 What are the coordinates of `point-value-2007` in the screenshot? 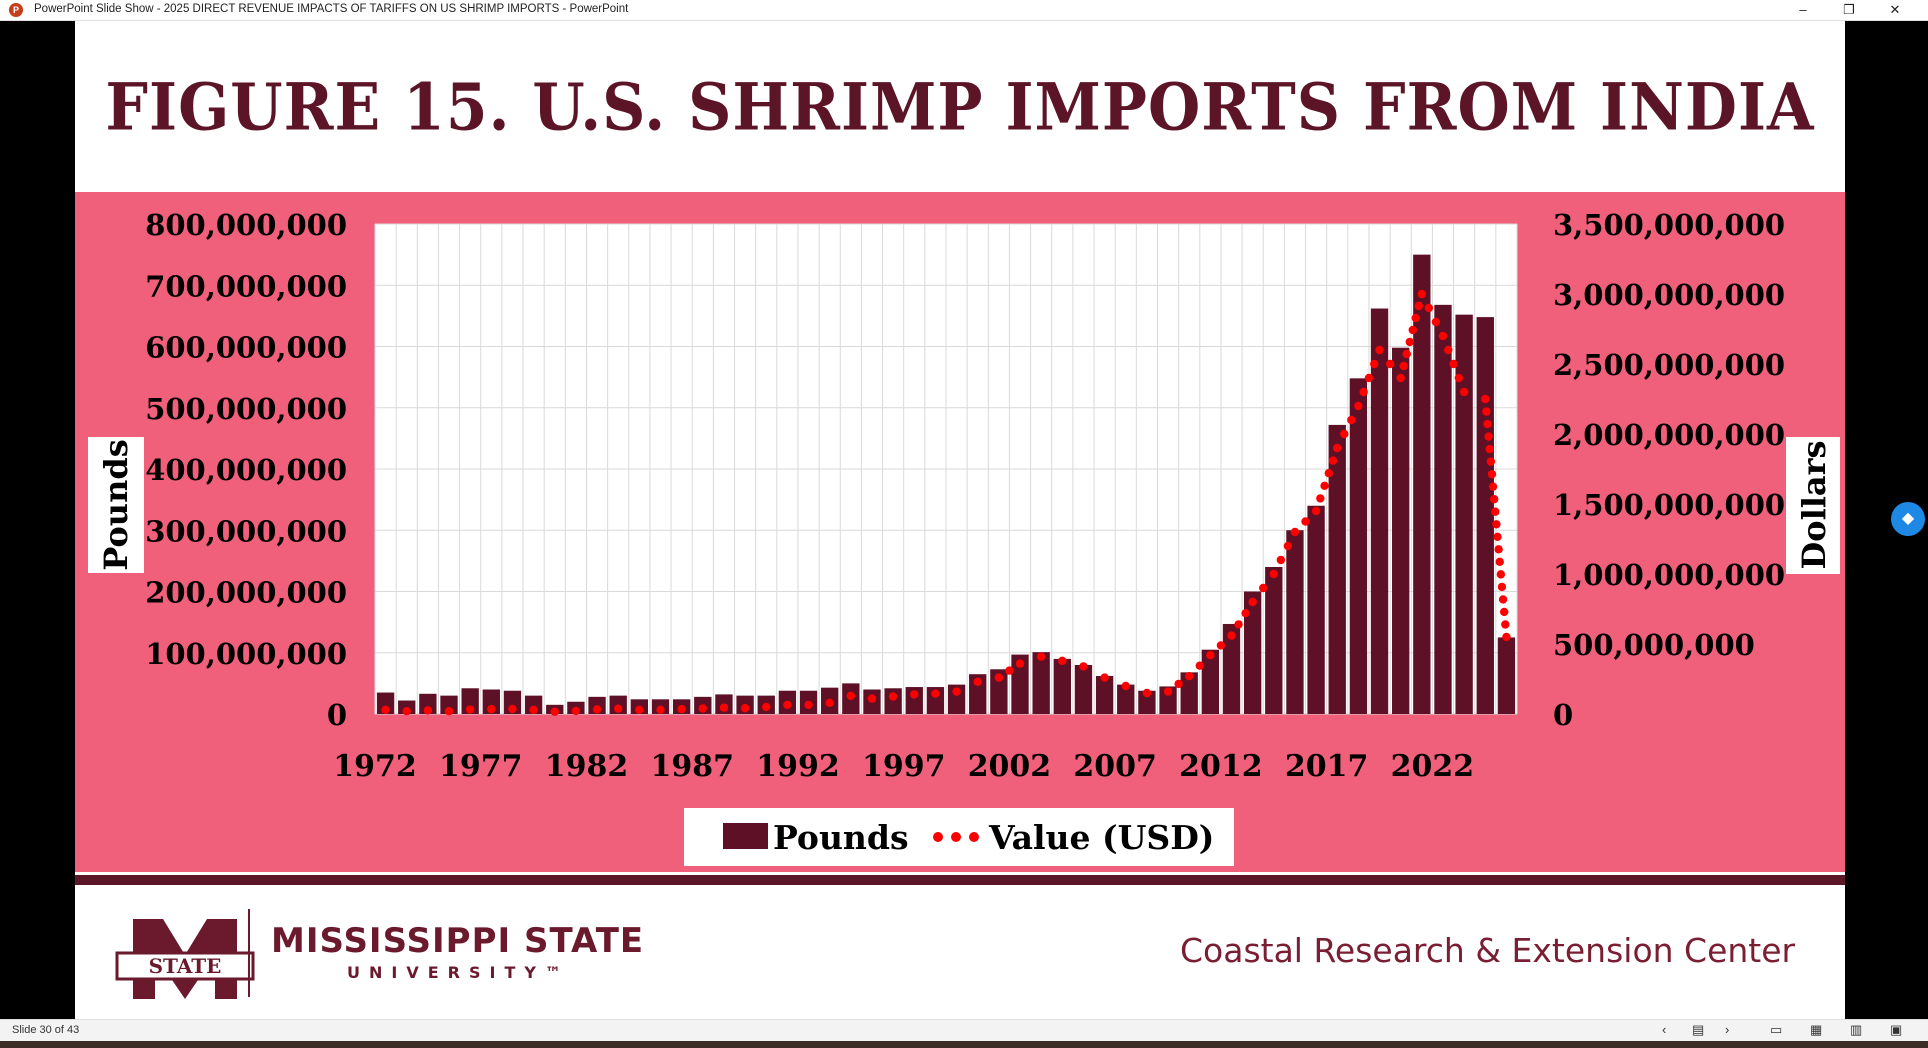 It's located at (1125, 686).